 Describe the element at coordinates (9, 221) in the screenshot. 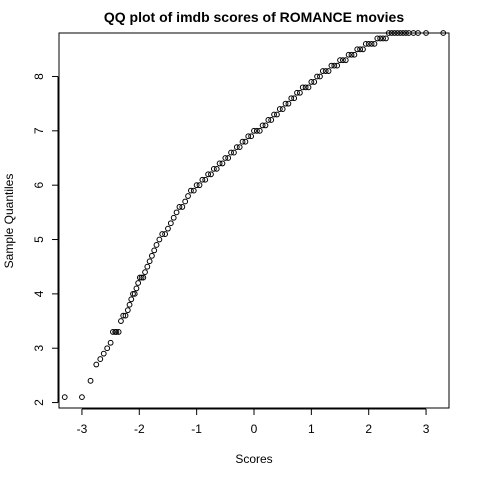

I see `y-axis-label: Sample Quantiles` at that location.